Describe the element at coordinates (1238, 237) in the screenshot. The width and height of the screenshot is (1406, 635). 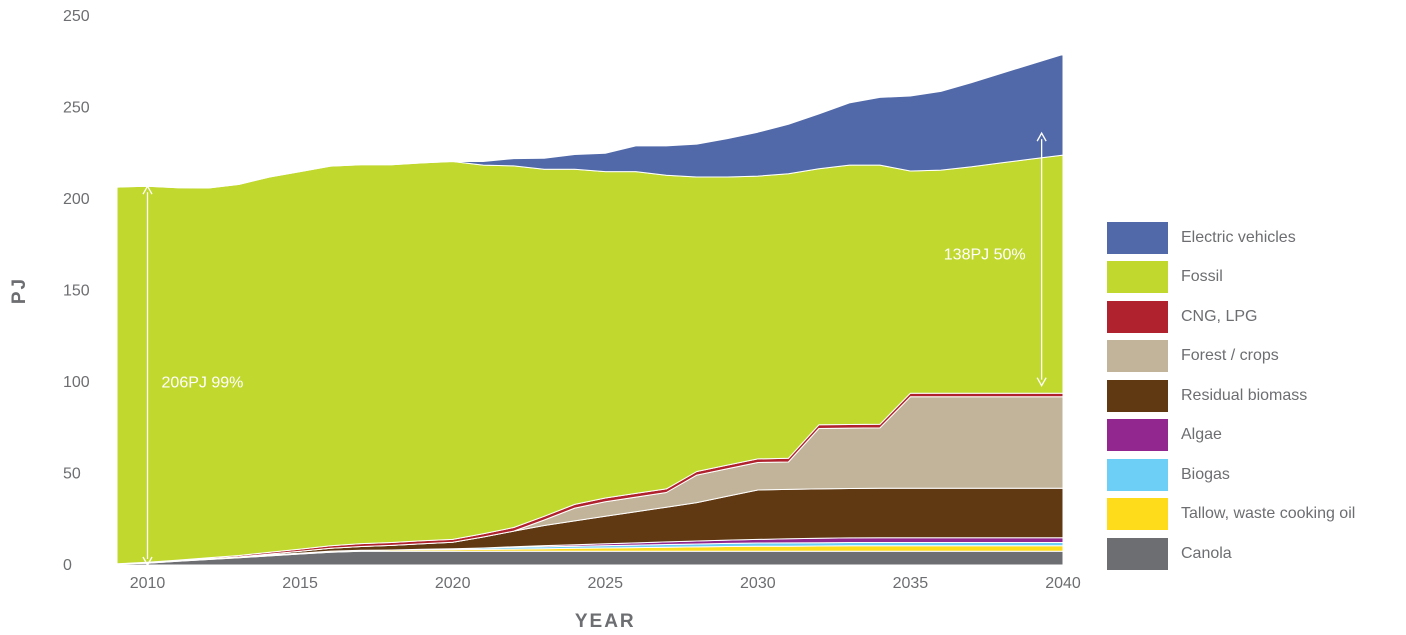
I see `legend-label: Electric vehicles` at that location.